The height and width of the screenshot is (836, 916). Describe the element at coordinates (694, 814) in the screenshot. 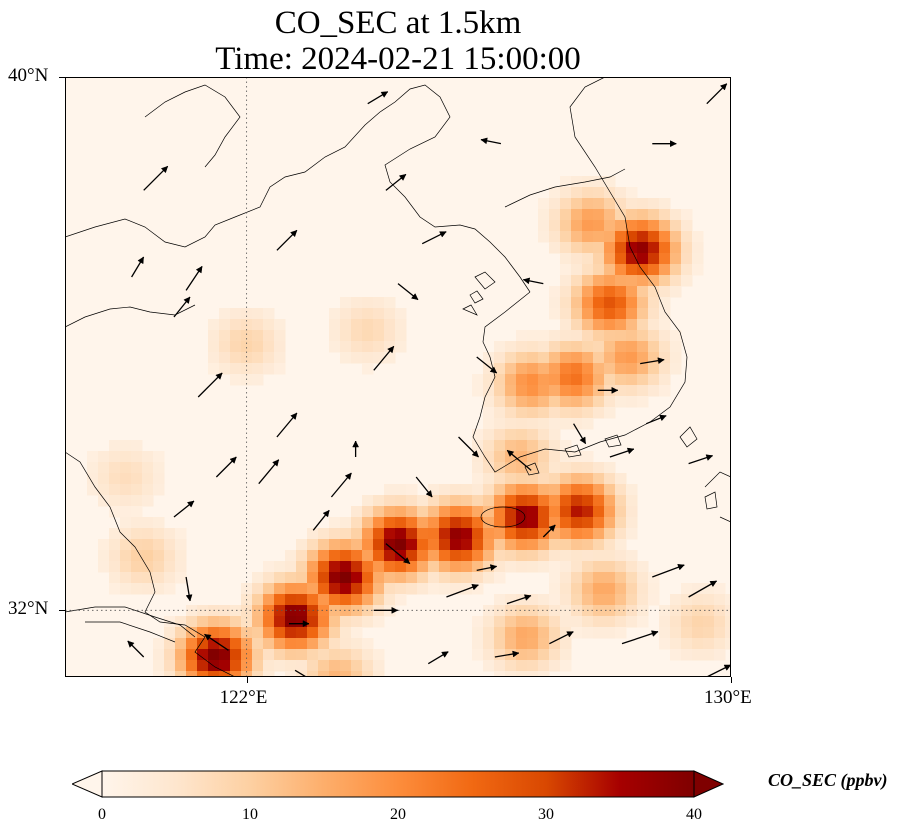

I see `colorbar-tick-label: 40` at that location.